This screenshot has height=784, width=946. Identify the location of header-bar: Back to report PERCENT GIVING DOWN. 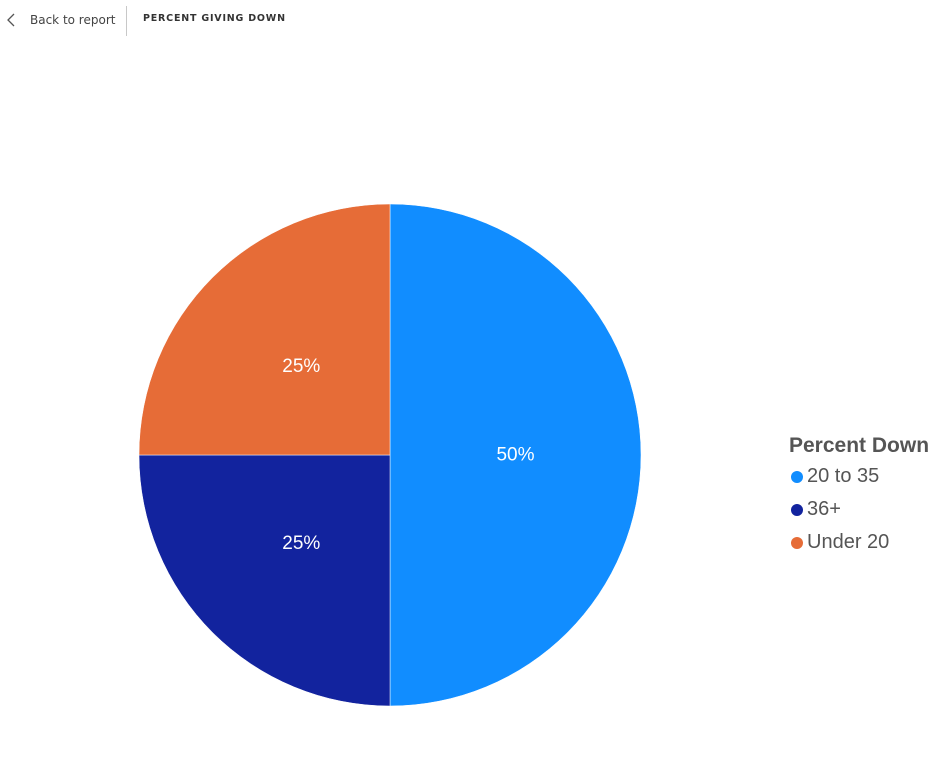
(473, 20).